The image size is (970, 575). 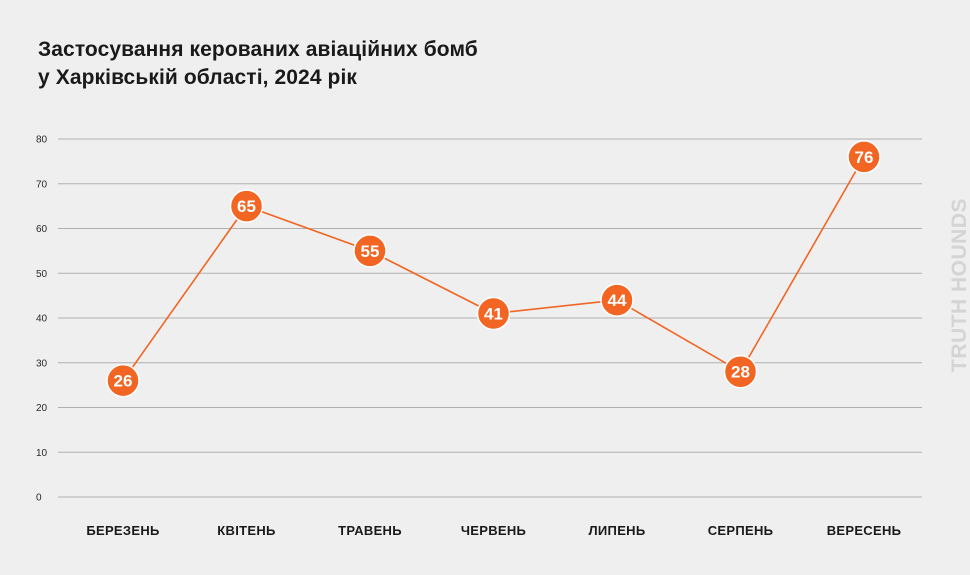 What do you see at coordinates (42, 319) in the screenshot?
I see `y-tick-label-40: 40` at bounding box center [42, 319].